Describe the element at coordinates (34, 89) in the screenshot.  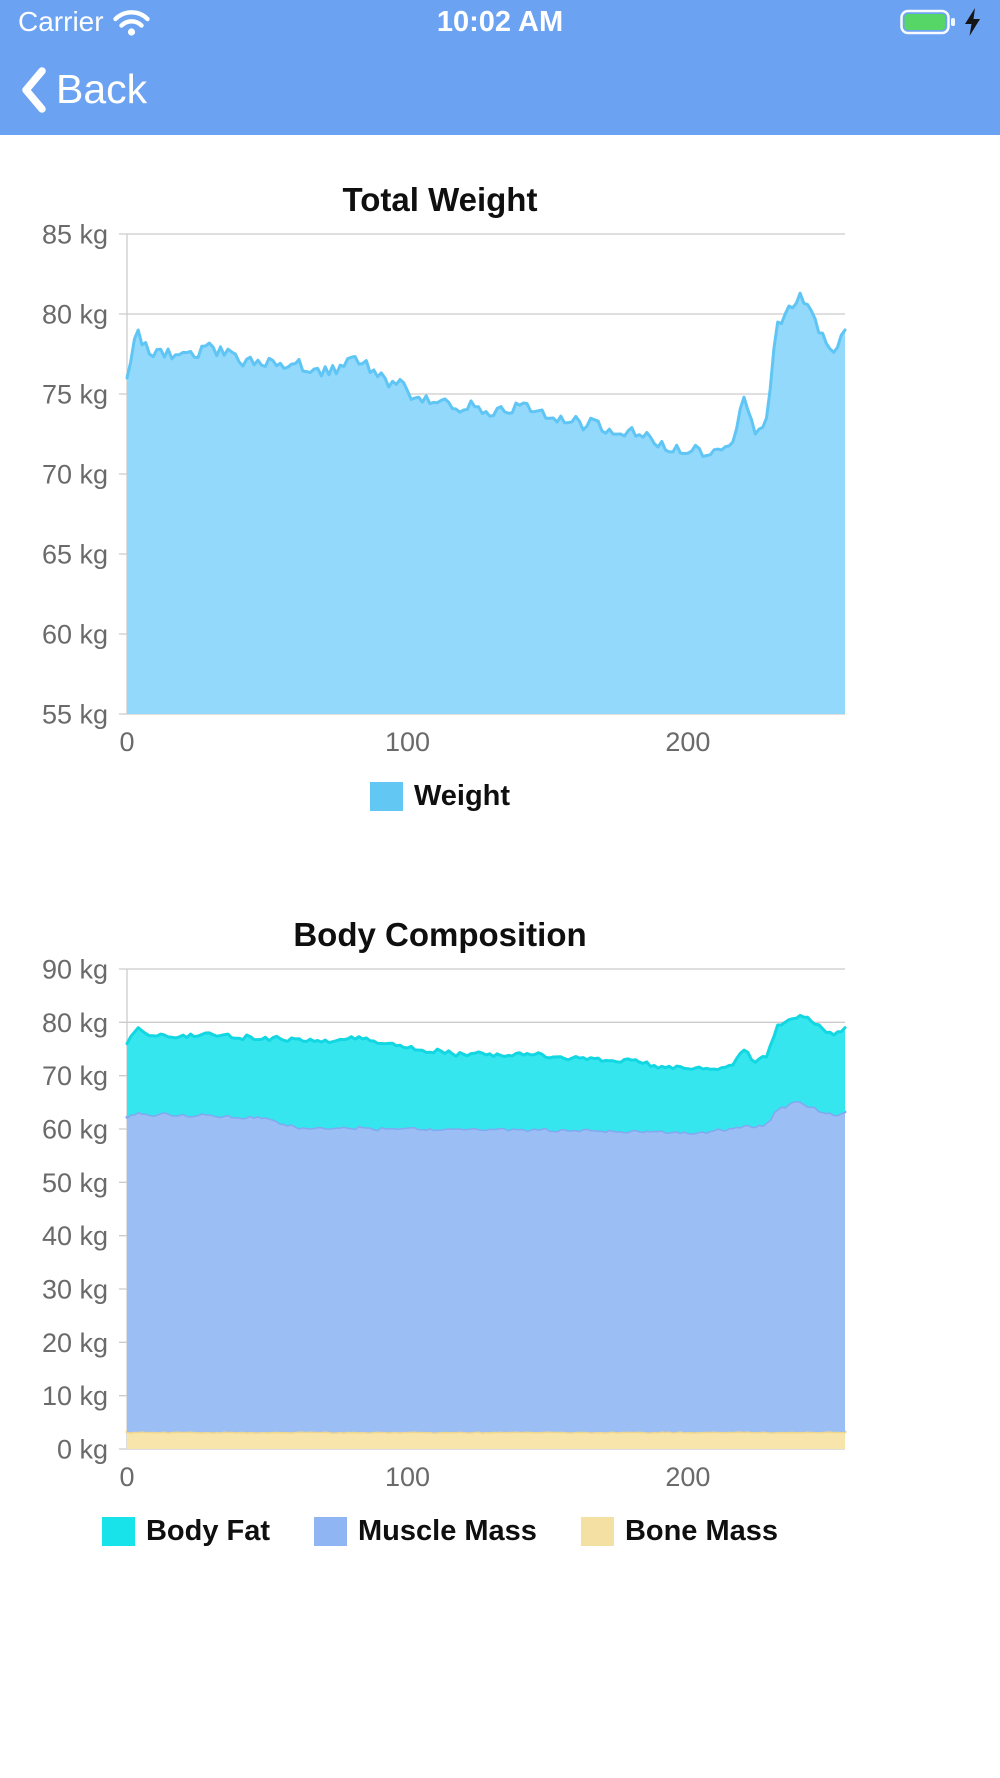
I see `back-chevron-icon` at that location.